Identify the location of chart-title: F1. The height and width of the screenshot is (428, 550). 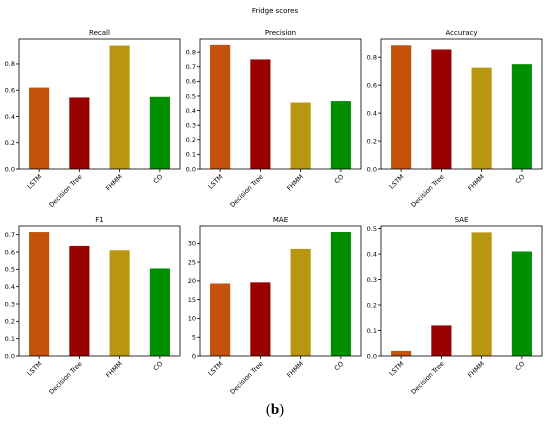
(99, 220).